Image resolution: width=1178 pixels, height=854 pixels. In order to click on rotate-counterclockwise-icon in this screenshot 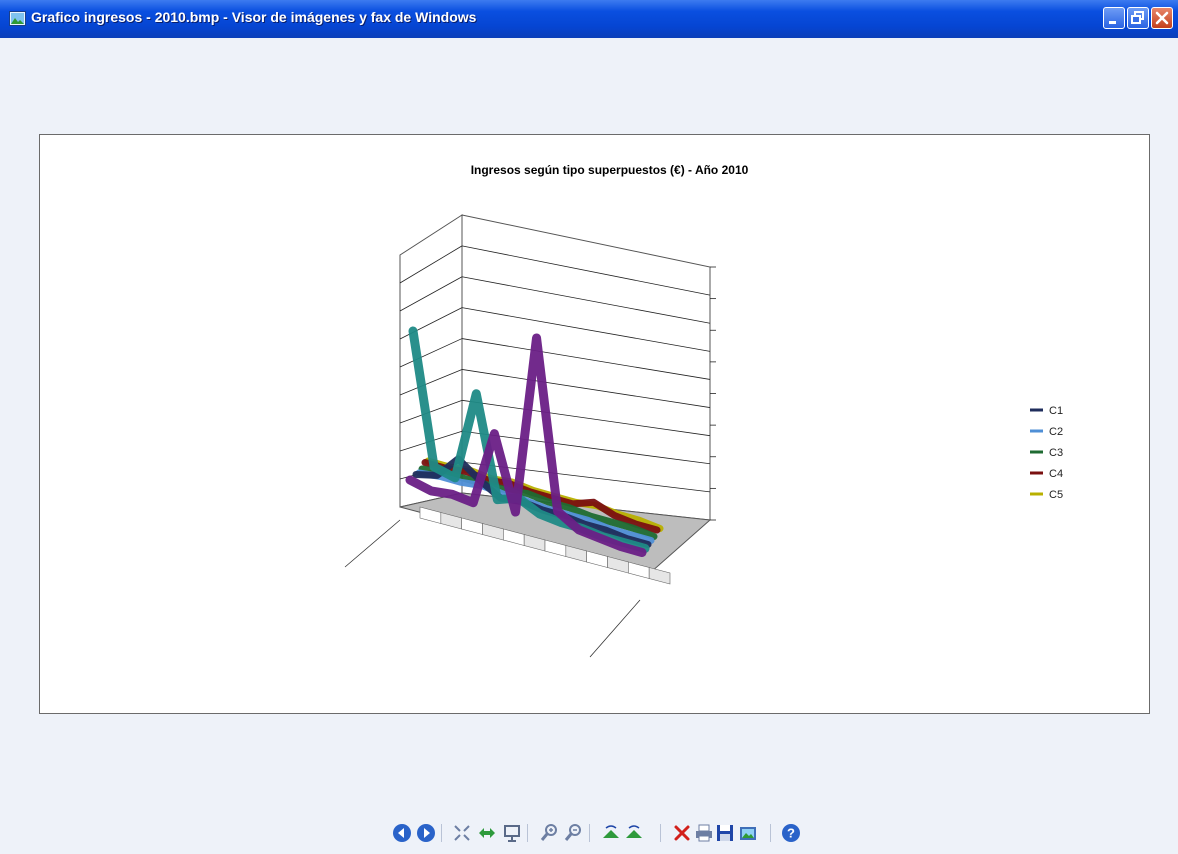, I will do `click(634, 831)`.